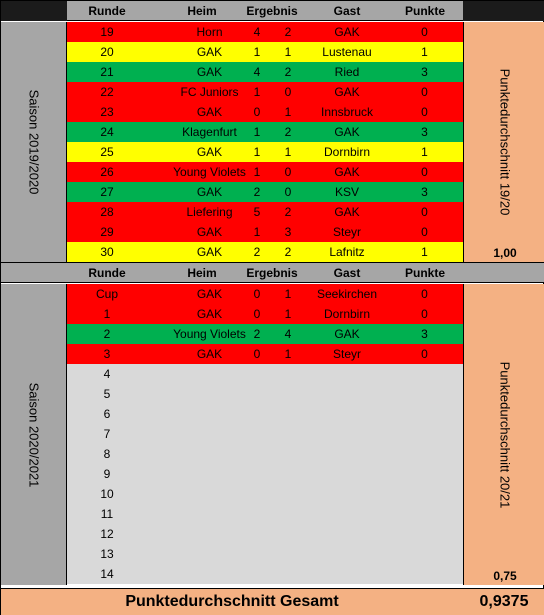  I want to click on heim-cell: Liefering, so click(209, 212).